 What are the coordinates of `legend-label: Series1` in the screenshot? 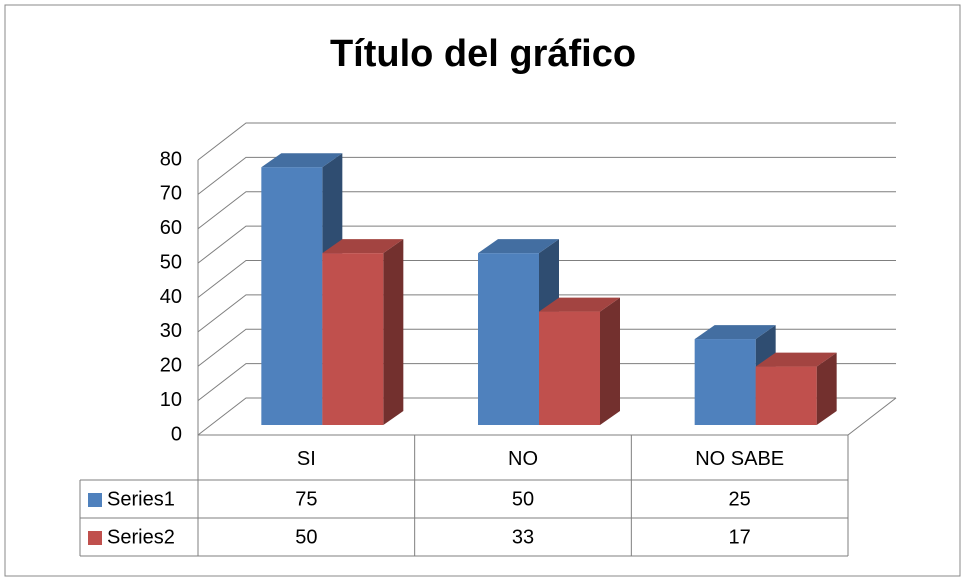 It's located at (141, 499).